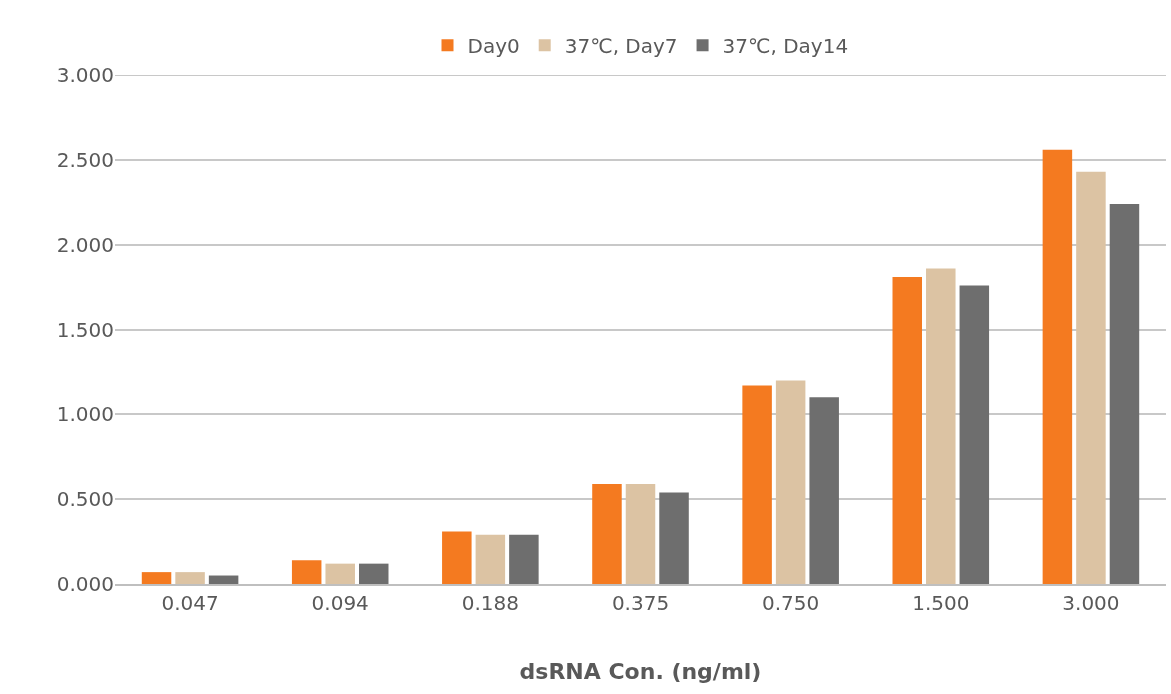 The image size is (1171, 694). What do you see at coordinates (791, 603) in the screenshot?
I see `x-tick-label: 0.750` at bounding box center [791, 603].